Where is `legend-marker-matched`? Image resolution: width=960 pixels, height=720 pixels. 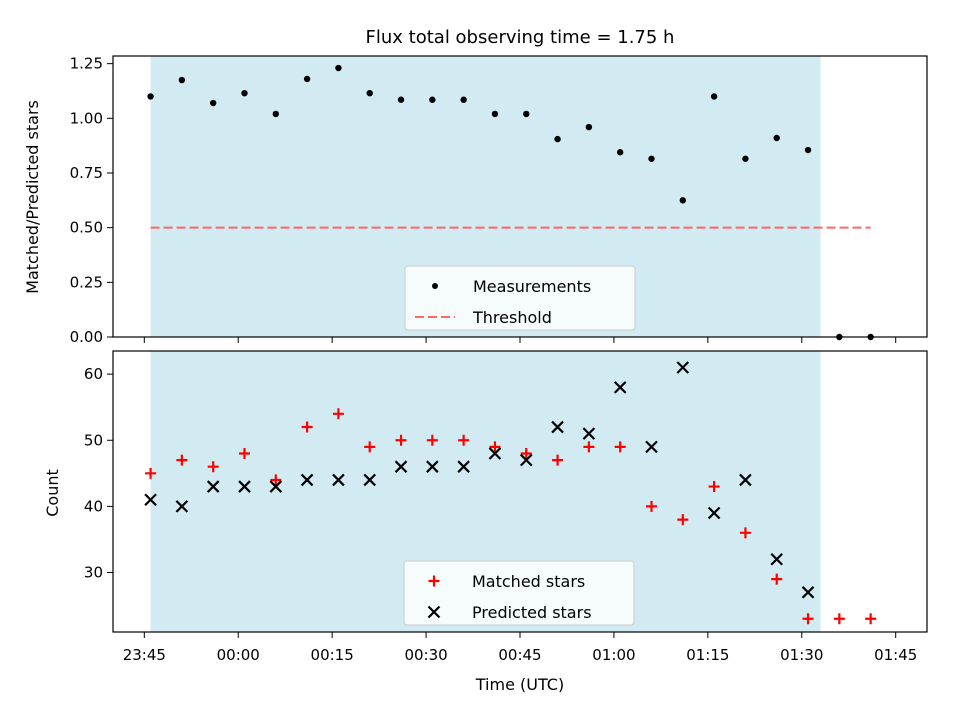 legend-marker-matched is located at coordinates (434, 581).